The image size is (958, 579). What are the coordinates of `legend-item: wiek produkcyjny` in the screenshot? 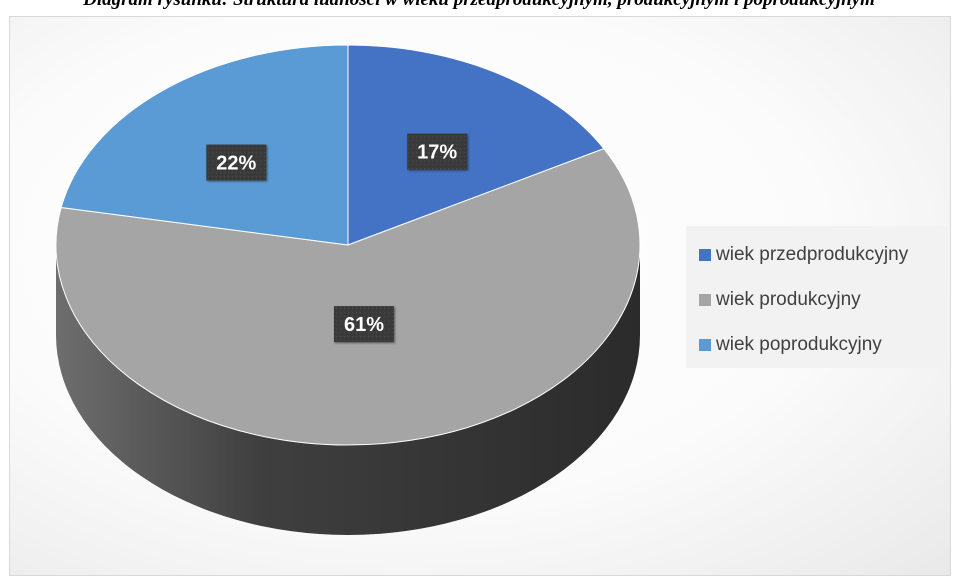 It's located at (823, 299).